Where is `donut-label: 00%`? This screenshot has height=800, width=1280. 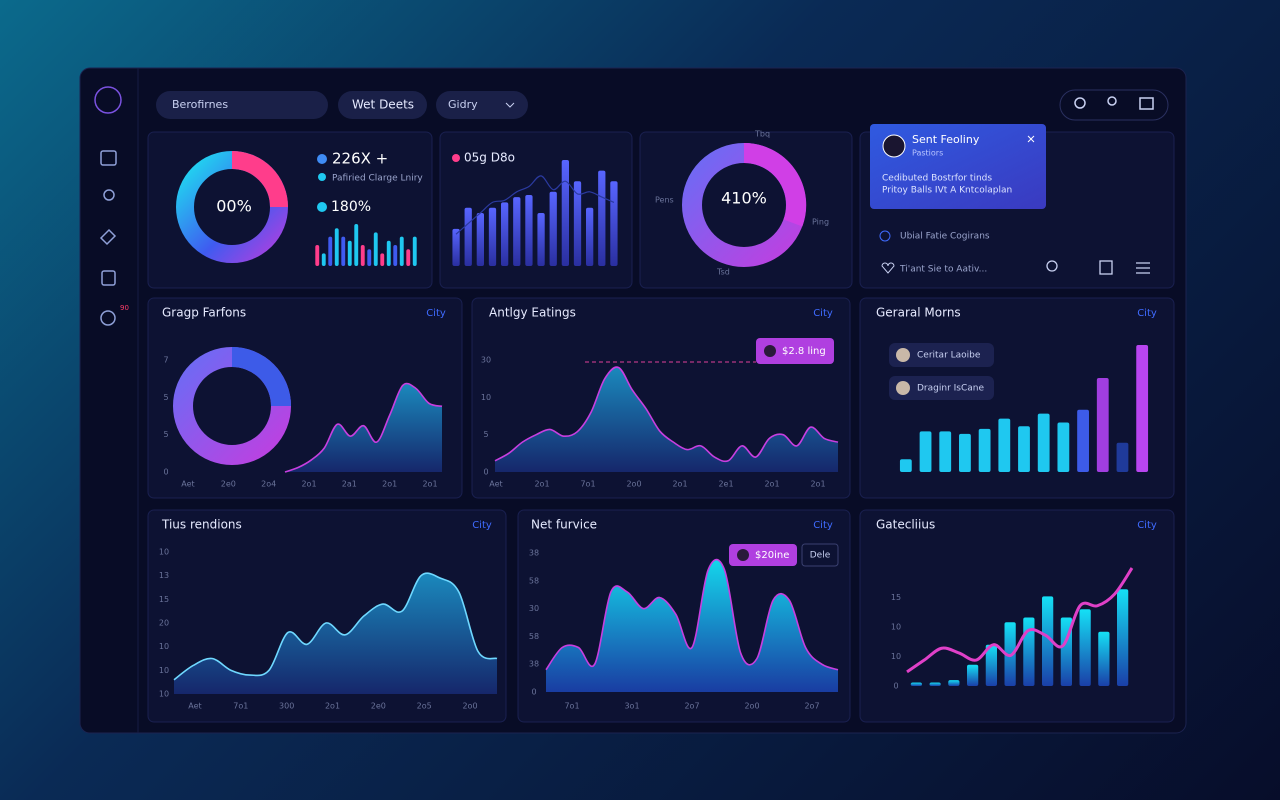
donut-label: 00% is located at coordinates (234, 206).